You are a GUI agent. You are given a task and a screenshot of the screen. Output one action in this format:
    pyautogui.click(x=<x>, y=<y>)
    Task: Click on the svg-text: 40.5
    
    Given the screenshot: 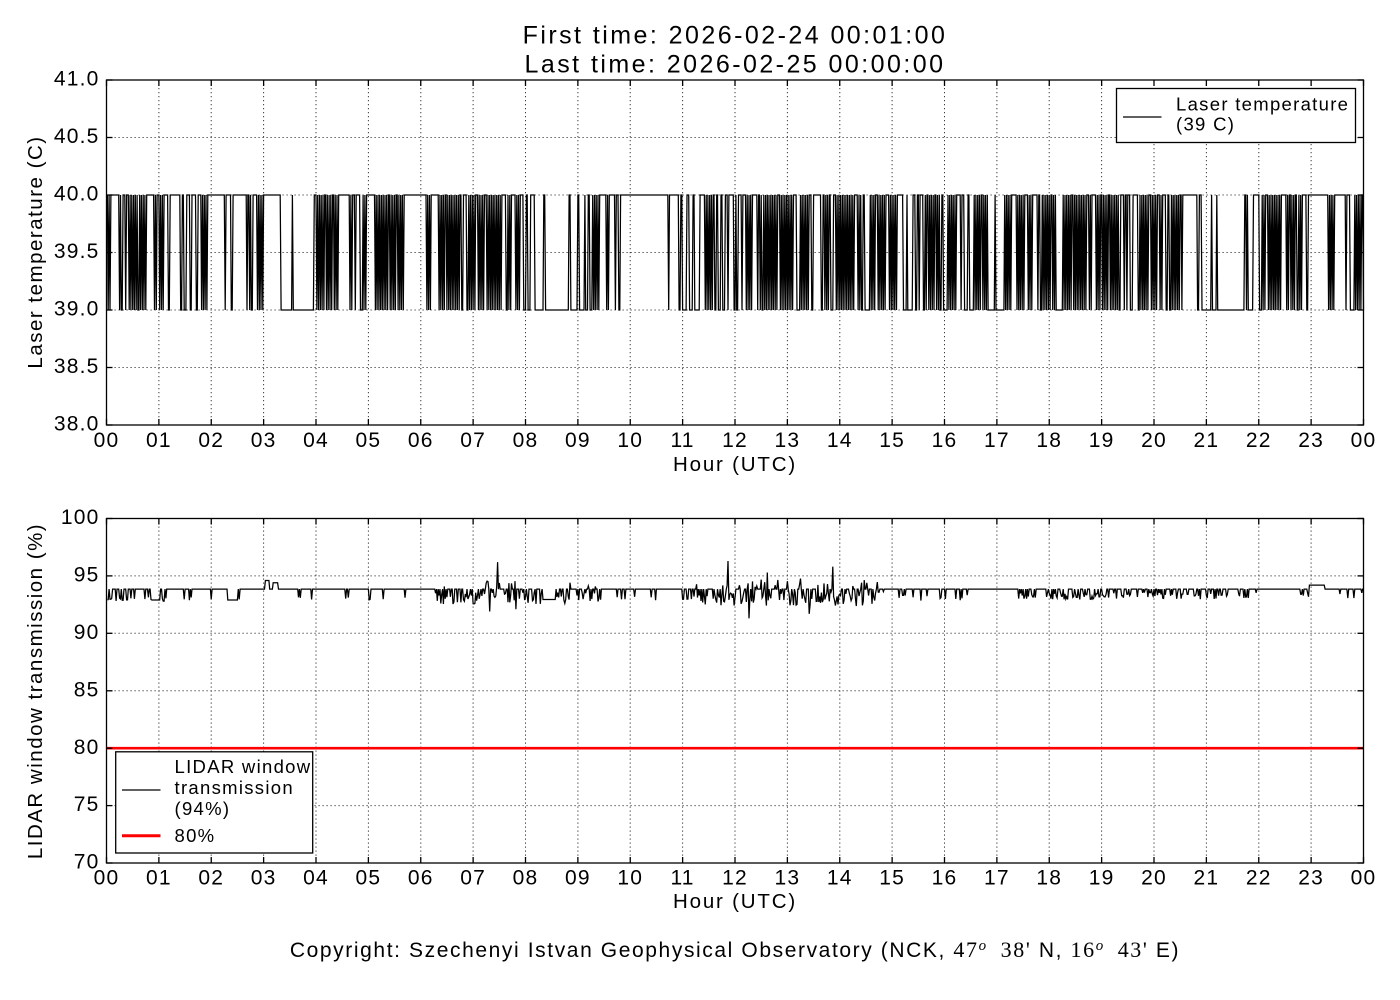 What is the action you would take?
    pyautogui.click(x=77, y=136)
    